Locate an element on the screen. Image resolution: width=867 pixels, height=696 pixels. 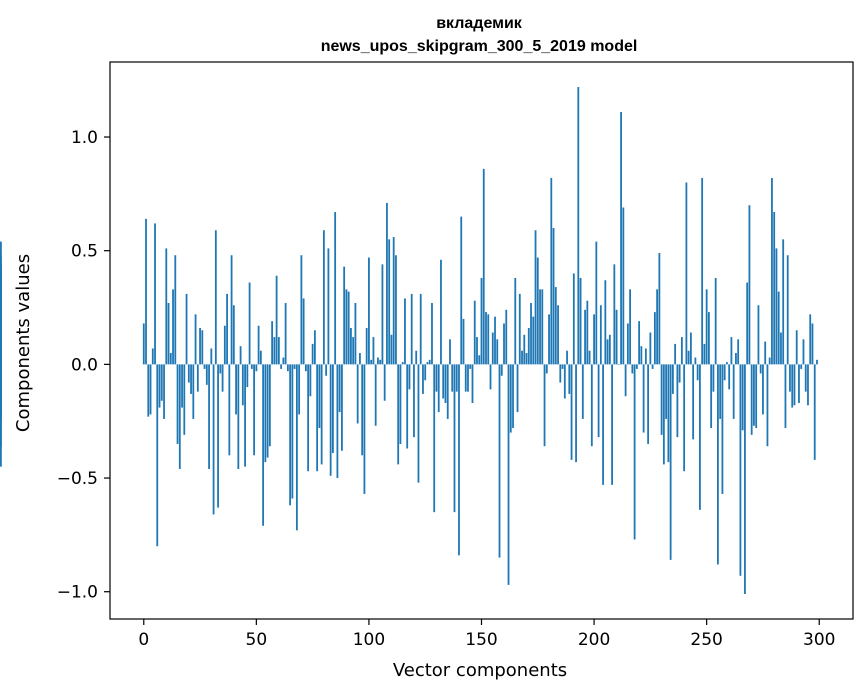
y-tick-label: 1.0 is located at coordinates (84, 138).